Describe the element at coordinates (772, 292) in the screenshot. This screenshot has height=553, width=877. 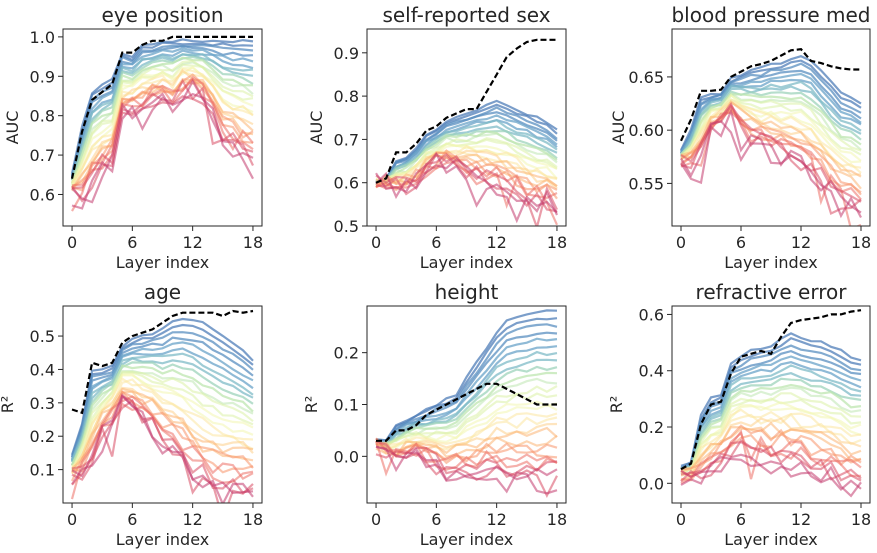
I see `panel-title: refractive error` at that location.